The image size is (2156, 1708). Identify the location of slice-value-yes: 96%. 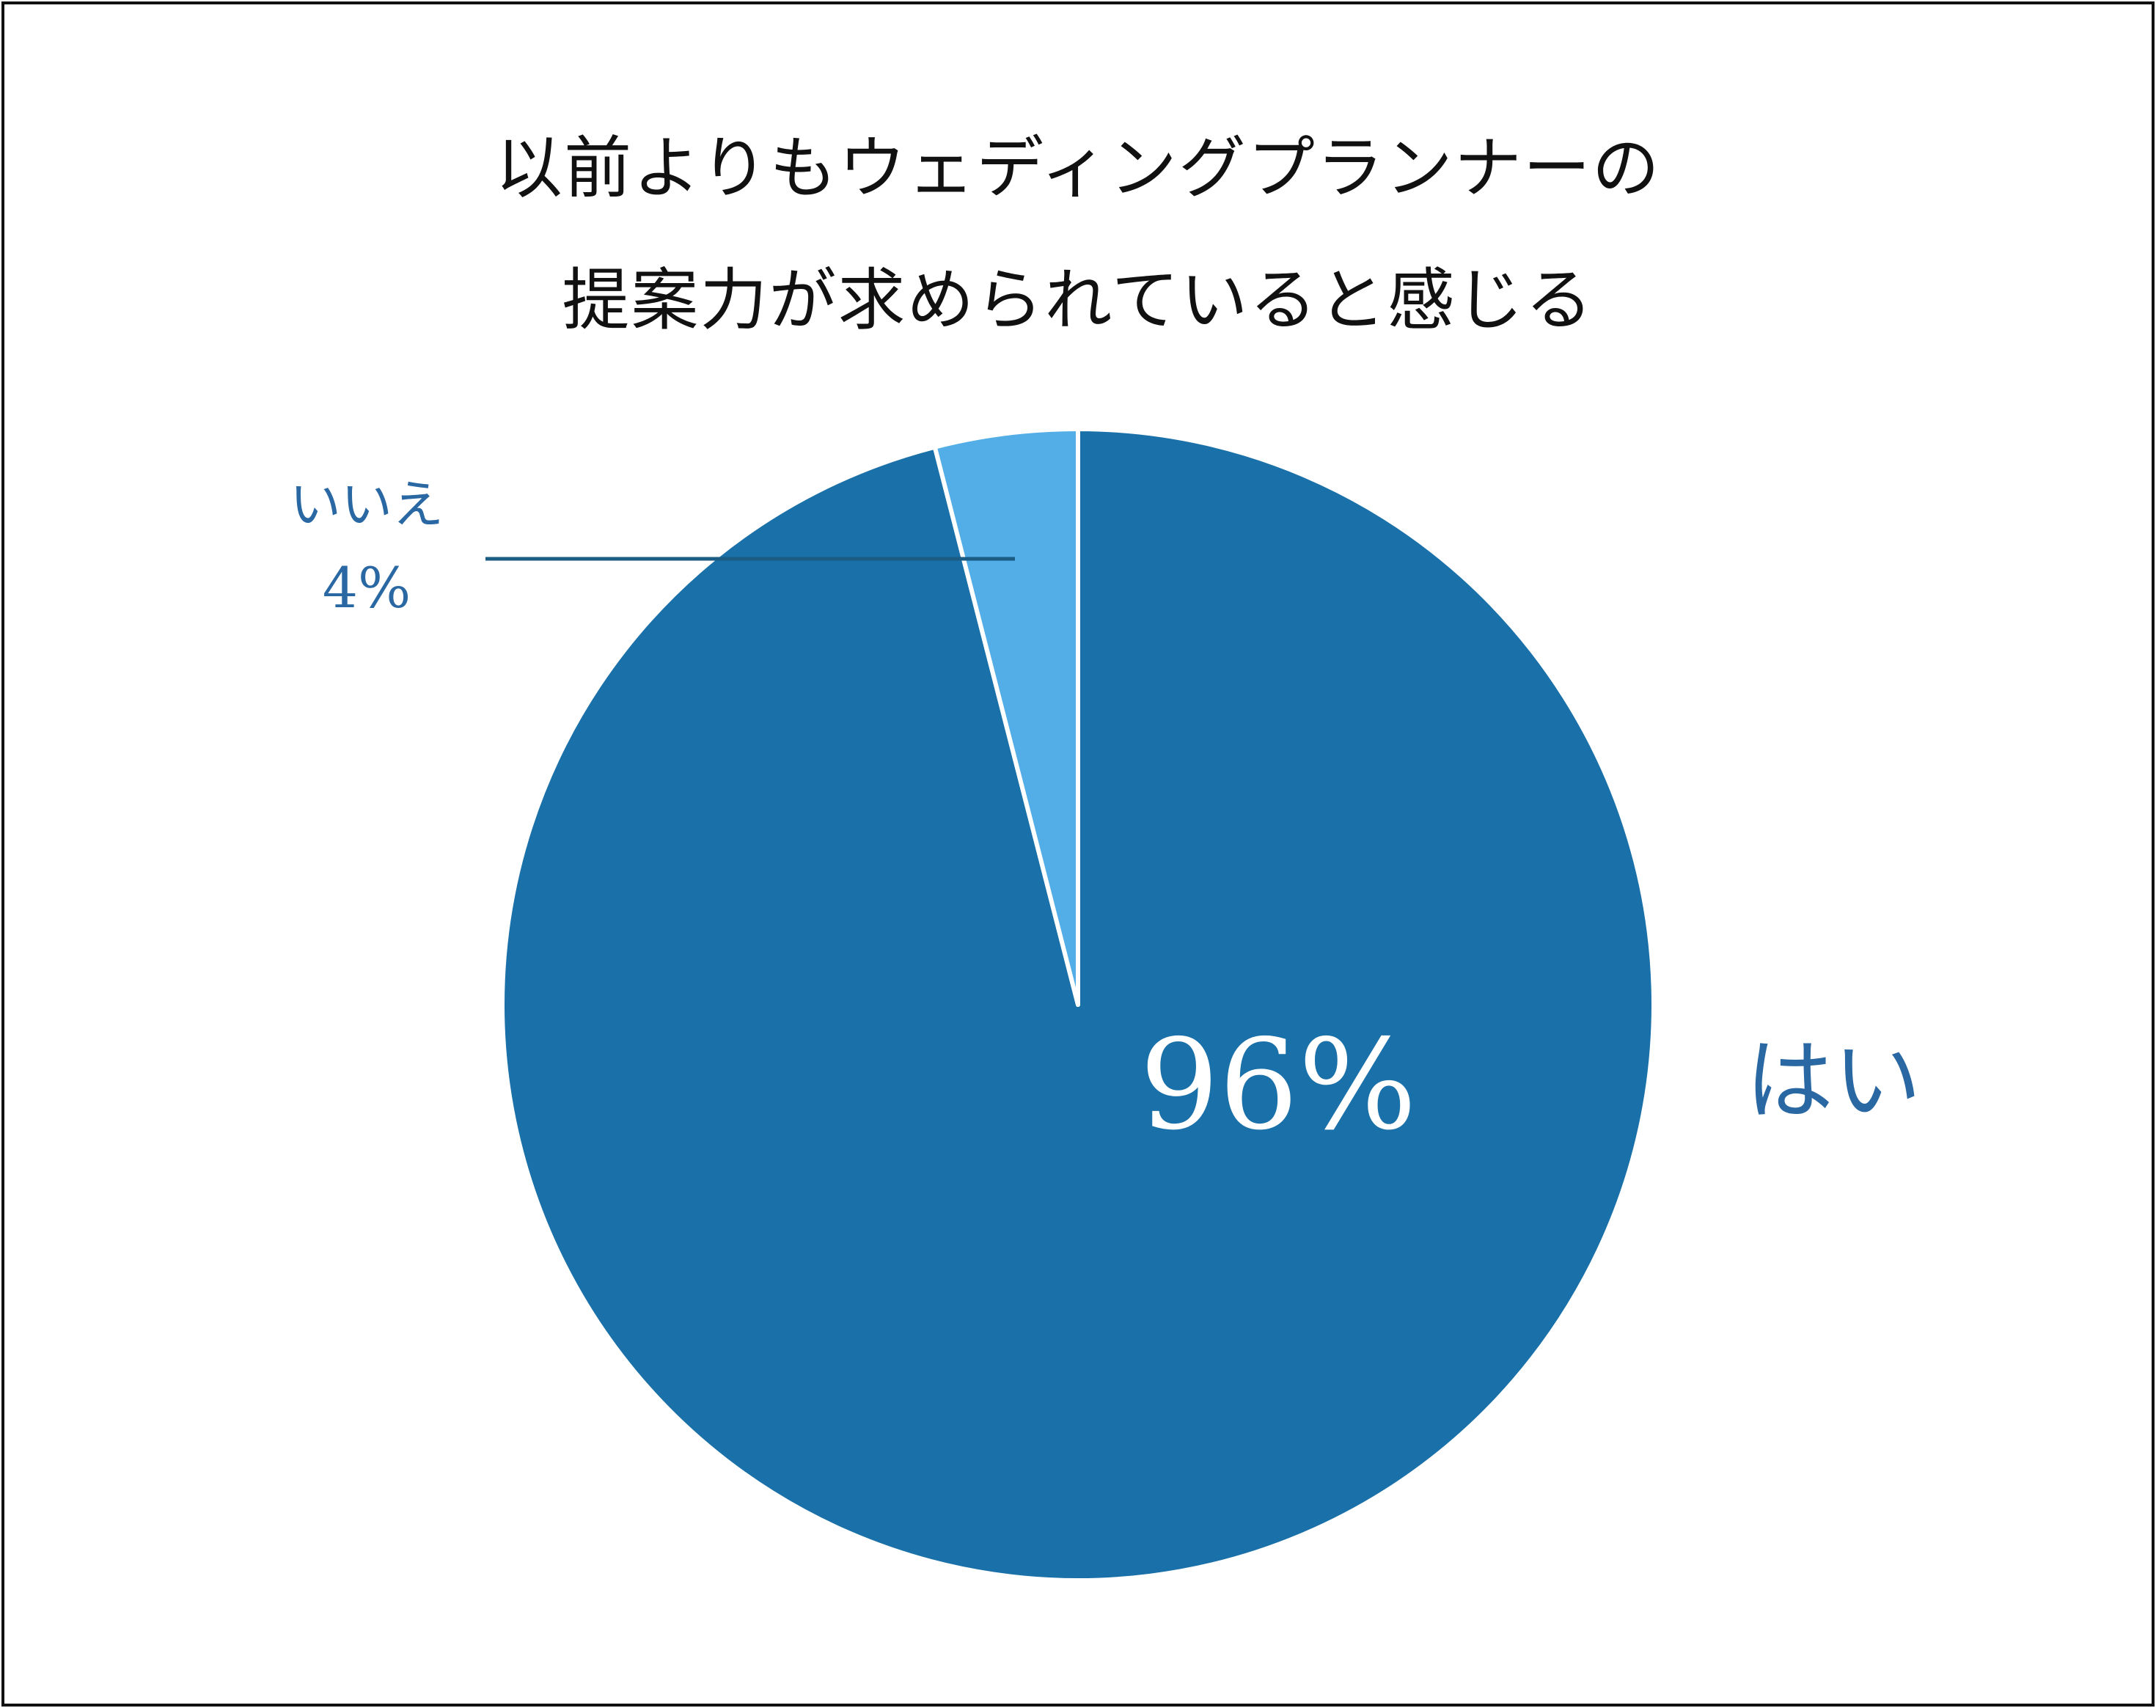
(1278, 1085).